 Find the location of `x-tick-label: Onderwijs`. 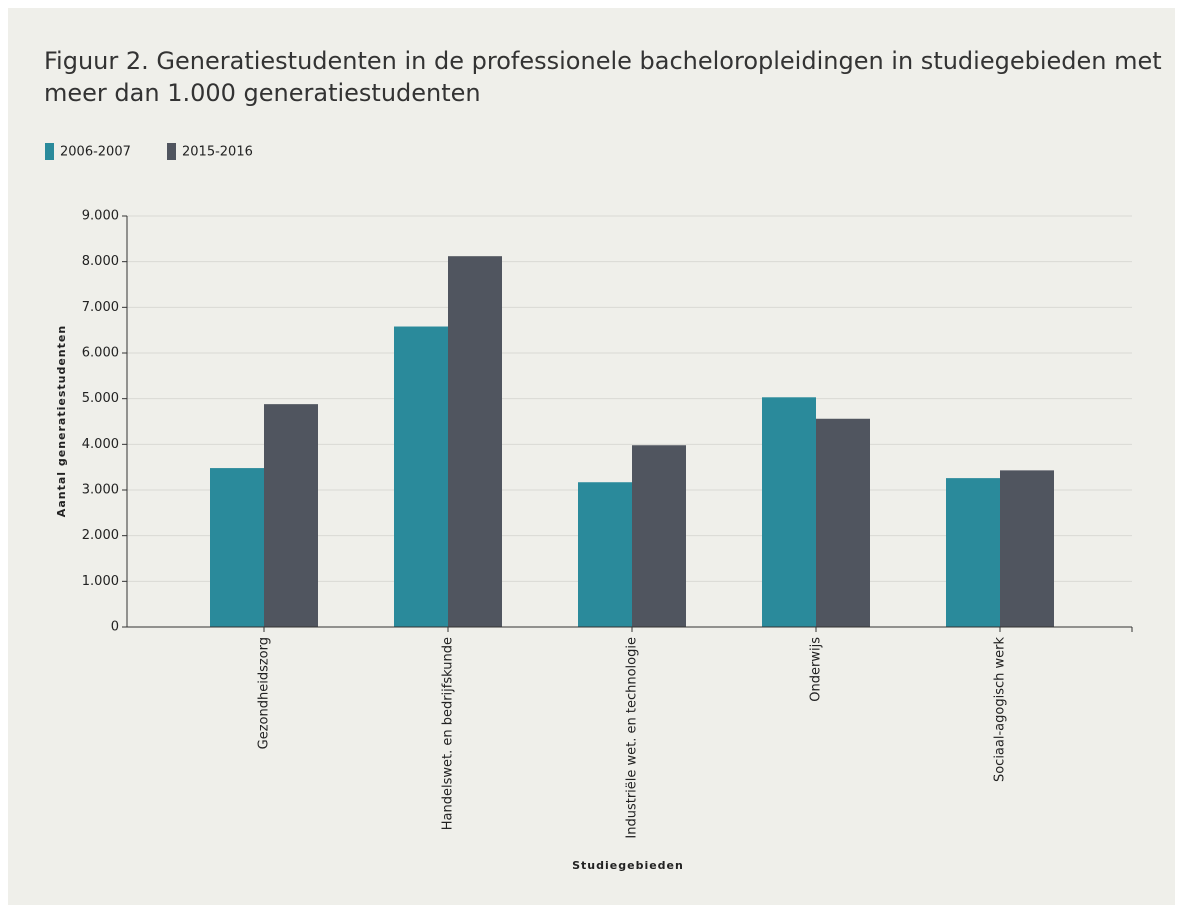

x-tick-label: Onderwijs is located at coordinates (816, 669).